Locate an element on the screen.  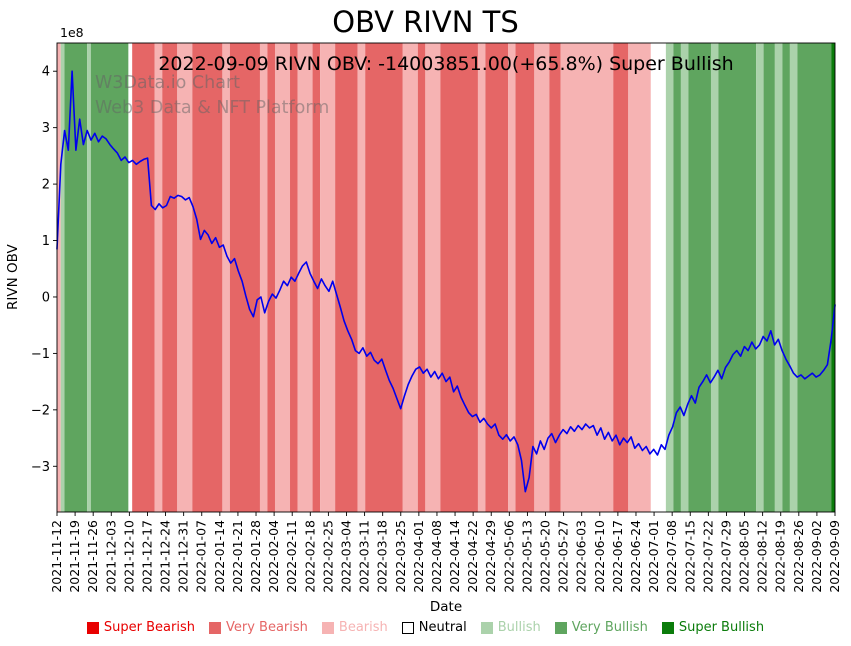
legend-swatch-super_bullish is located at coordinates (667, 627).